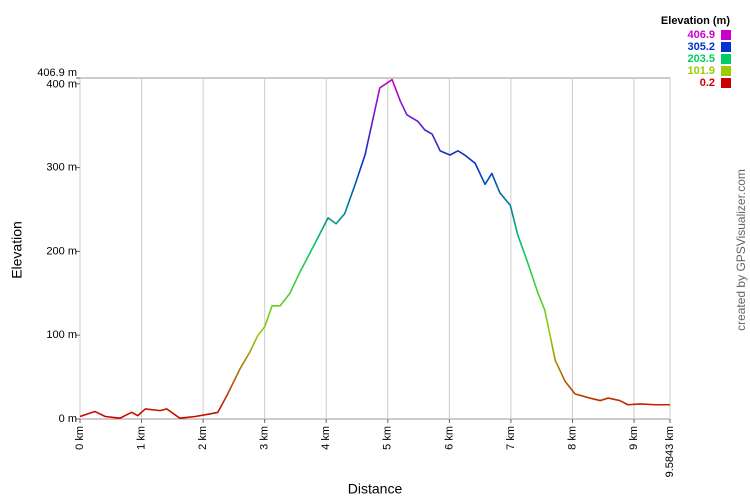 The height and width of the screenshot is (500, 750). What do you see at coordinates (375, 489) in the screenshot?
I see `x-axis-label: Distance` at bounding box center [375, 489].